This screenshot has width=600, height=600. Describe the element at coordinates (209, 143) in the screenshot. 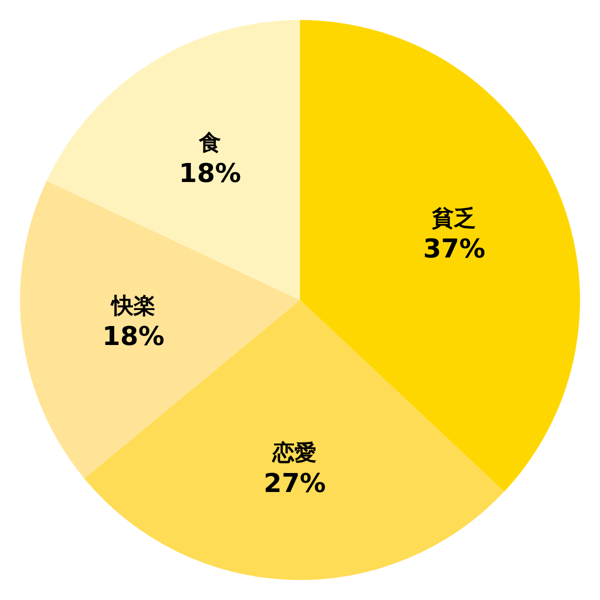

I see `slice-label: 食` at that location.